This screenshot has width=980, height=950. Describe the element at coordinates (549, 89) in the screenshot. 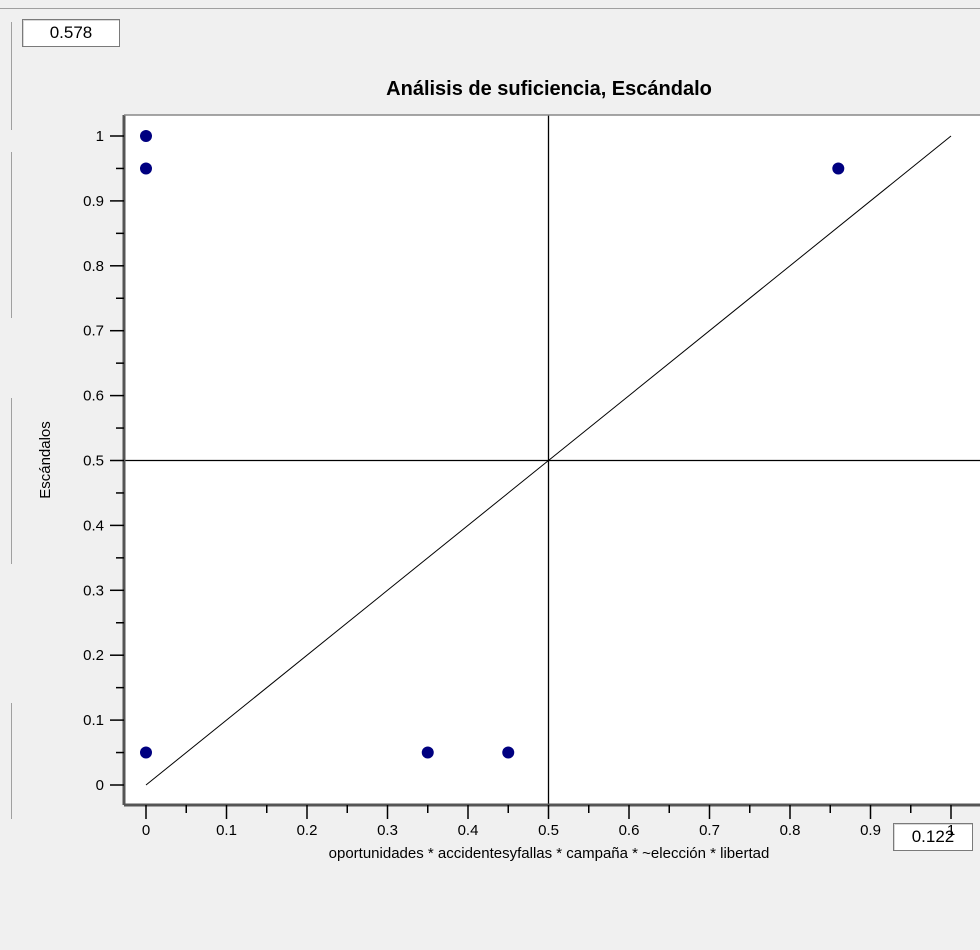

I see `chart-title: Análisis de suficiencia, Escándalo` at that location.